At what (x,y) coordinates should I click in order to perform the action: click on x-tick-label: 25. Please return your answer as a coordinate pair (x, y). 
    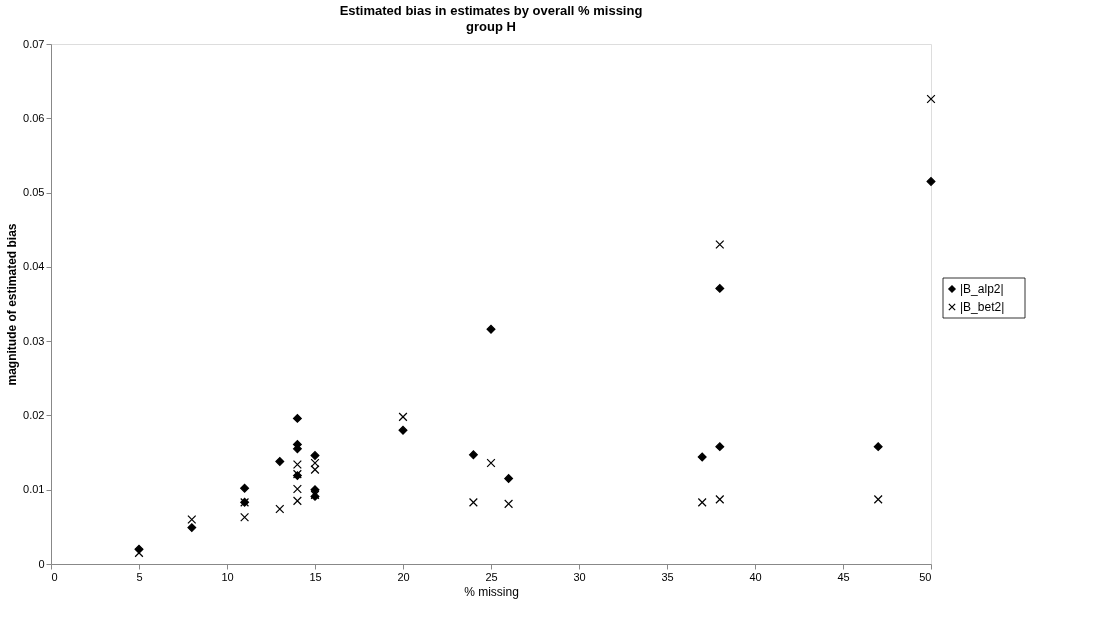
    Looking at the image, I should click on (491, 576).